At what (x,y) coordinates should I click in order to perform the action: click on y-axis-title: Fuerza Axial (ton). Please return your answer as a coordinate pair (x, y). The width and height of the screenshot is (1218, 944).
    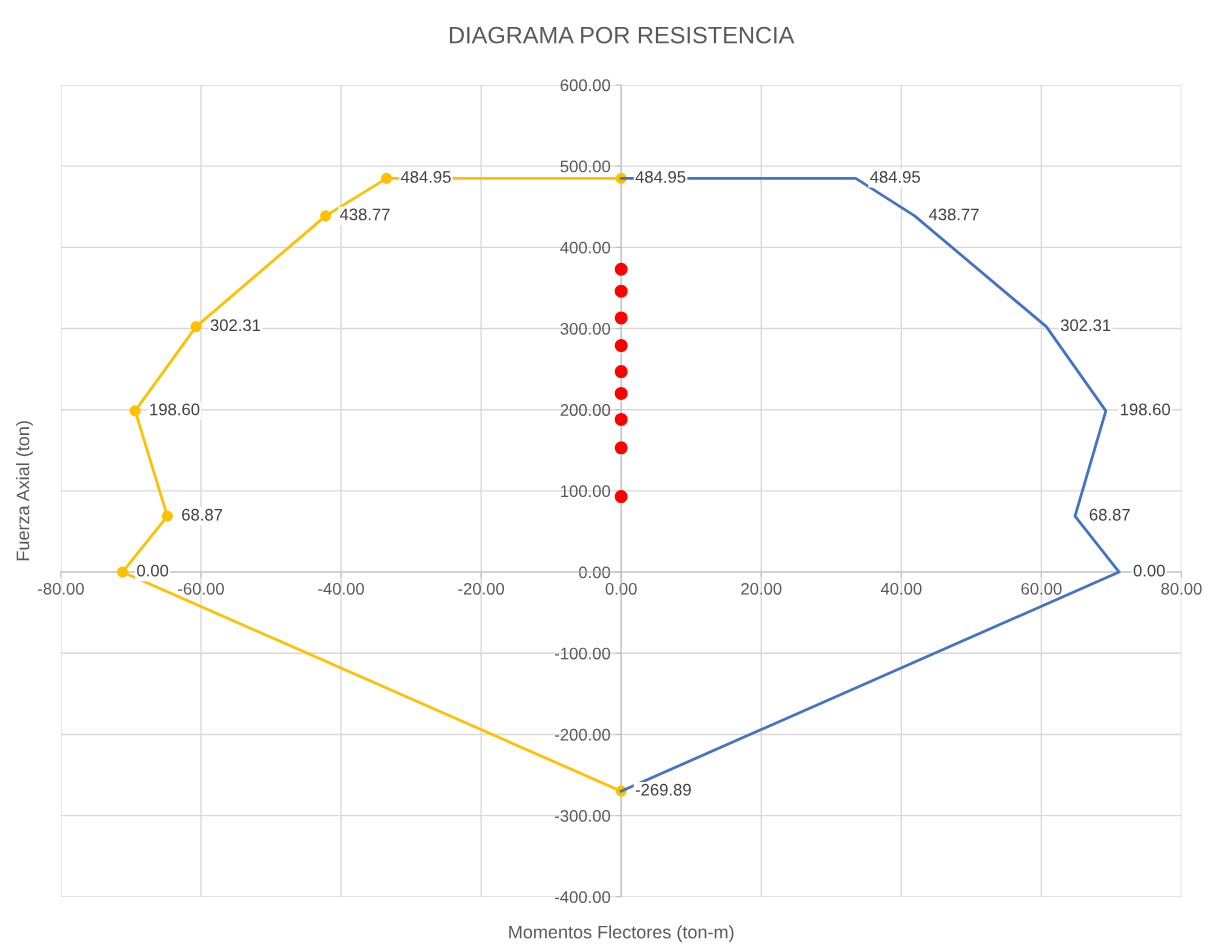
    Looking at the image, I should click on (24, 491).